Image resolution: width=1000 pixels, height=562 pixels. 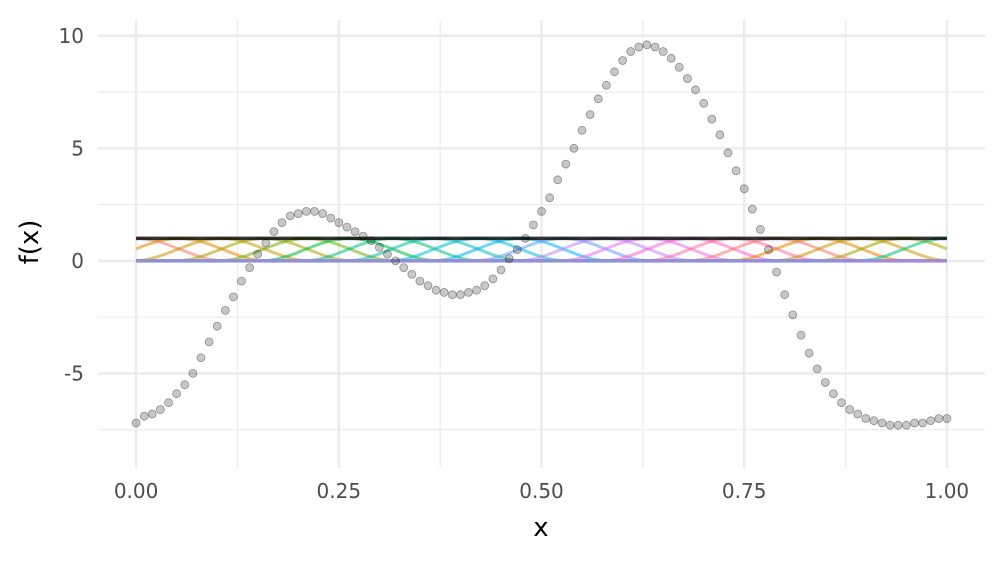 I want to click on y-tick-label: -5, so click(x=74, y=373).